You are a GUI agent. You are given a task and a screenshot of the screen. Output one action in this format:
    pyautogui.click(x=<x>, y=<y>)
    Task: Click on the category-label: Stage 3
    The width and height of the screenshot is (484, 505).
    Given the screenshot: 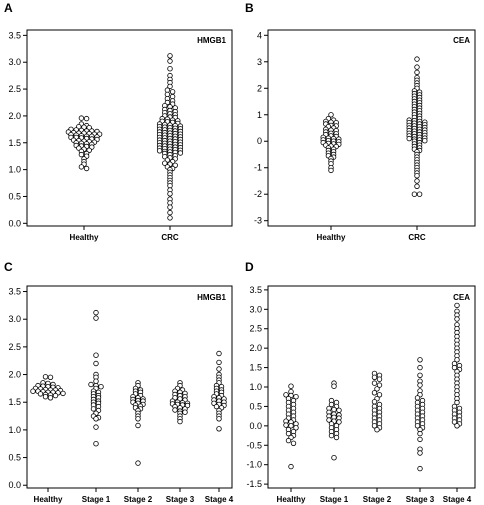 What is the action you would take?
    pyautogui.click(x=180, y=499)
    